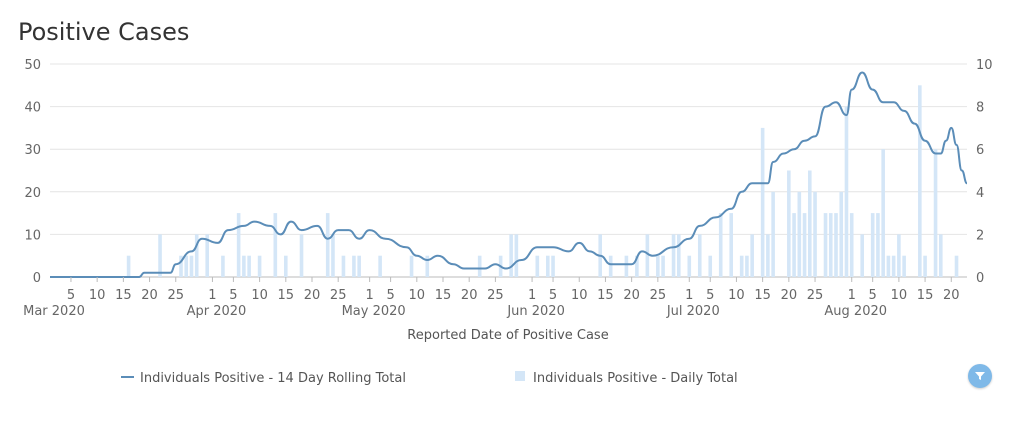 The image size is (1022, 423). I want to click on chart-title: Positive Cases, so click(104, 32).